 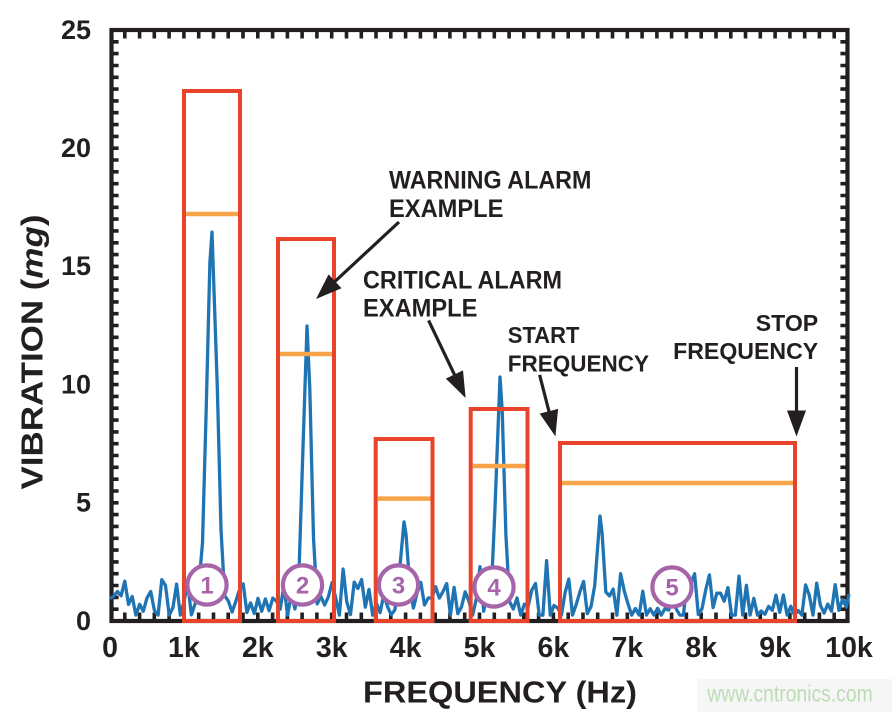 I want to click on svg-text: 10, so click(x=76, y=384).